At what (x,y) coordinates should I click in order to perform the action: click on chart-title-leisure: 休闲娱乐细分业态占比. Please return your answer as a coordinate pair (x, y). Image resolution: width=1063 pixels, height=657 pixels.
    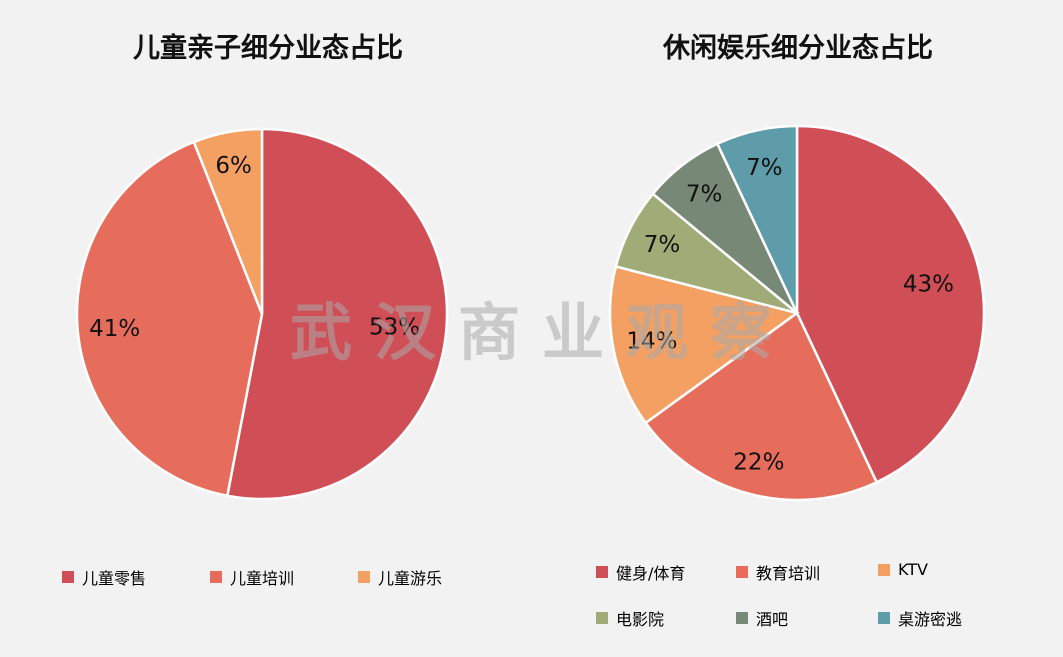
    Looking at the image, I should click on (798, 48).